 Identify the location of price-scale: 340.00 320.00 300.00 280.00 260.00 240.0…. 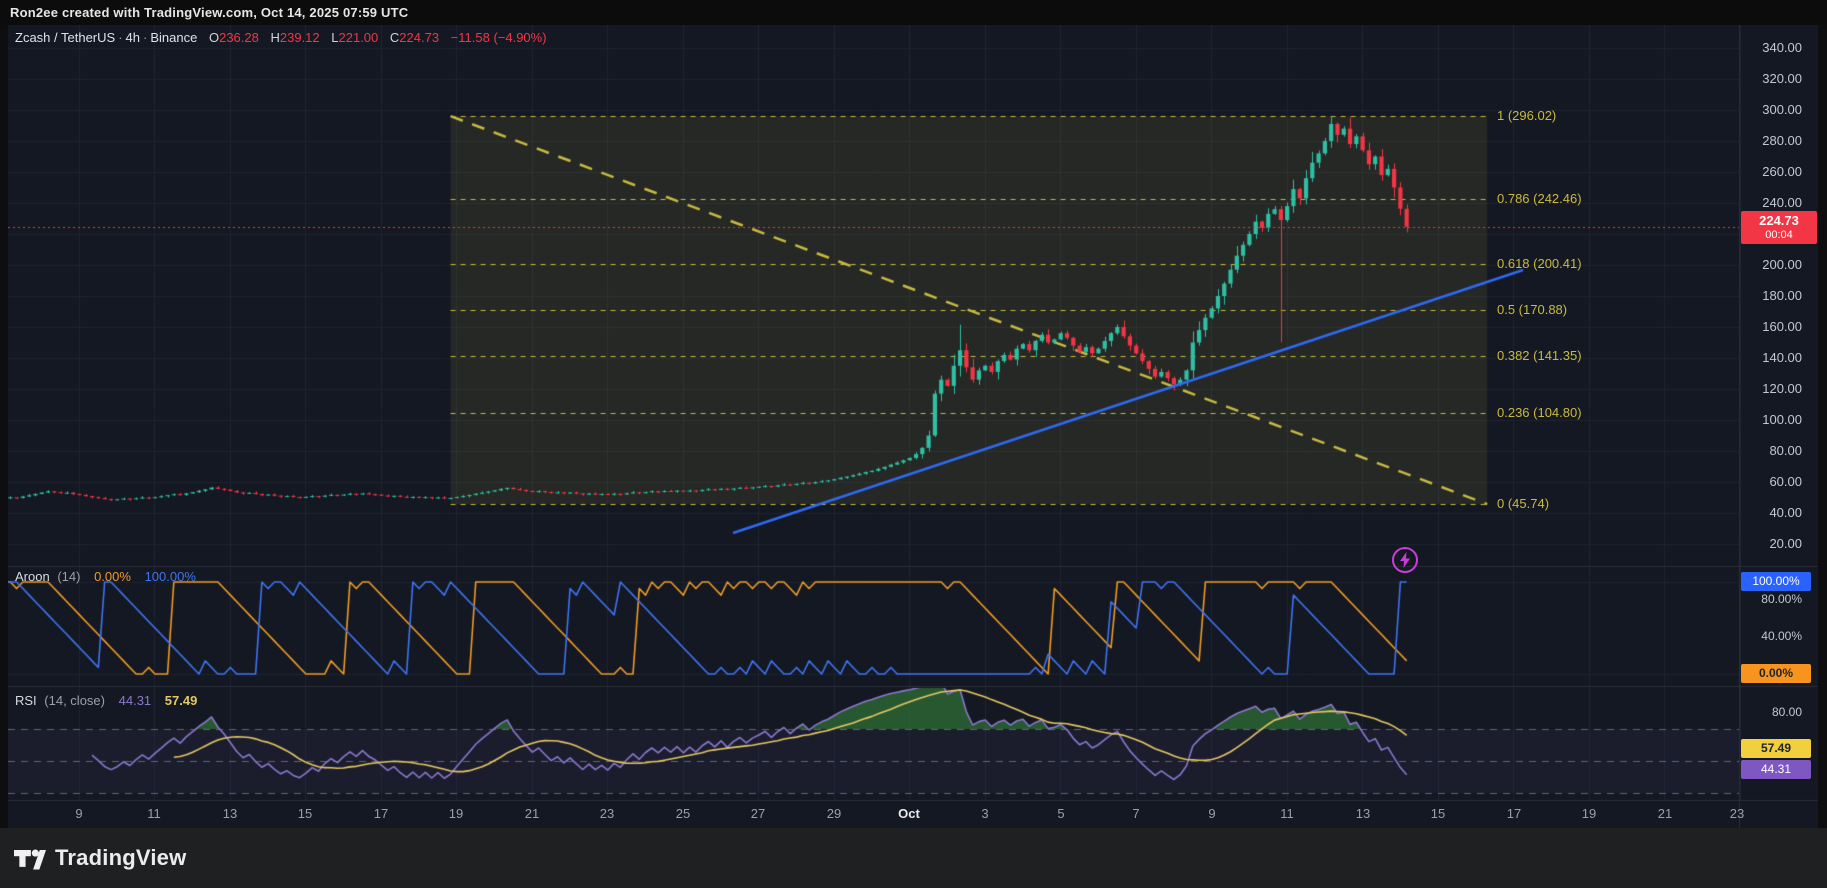
(1779, 412).